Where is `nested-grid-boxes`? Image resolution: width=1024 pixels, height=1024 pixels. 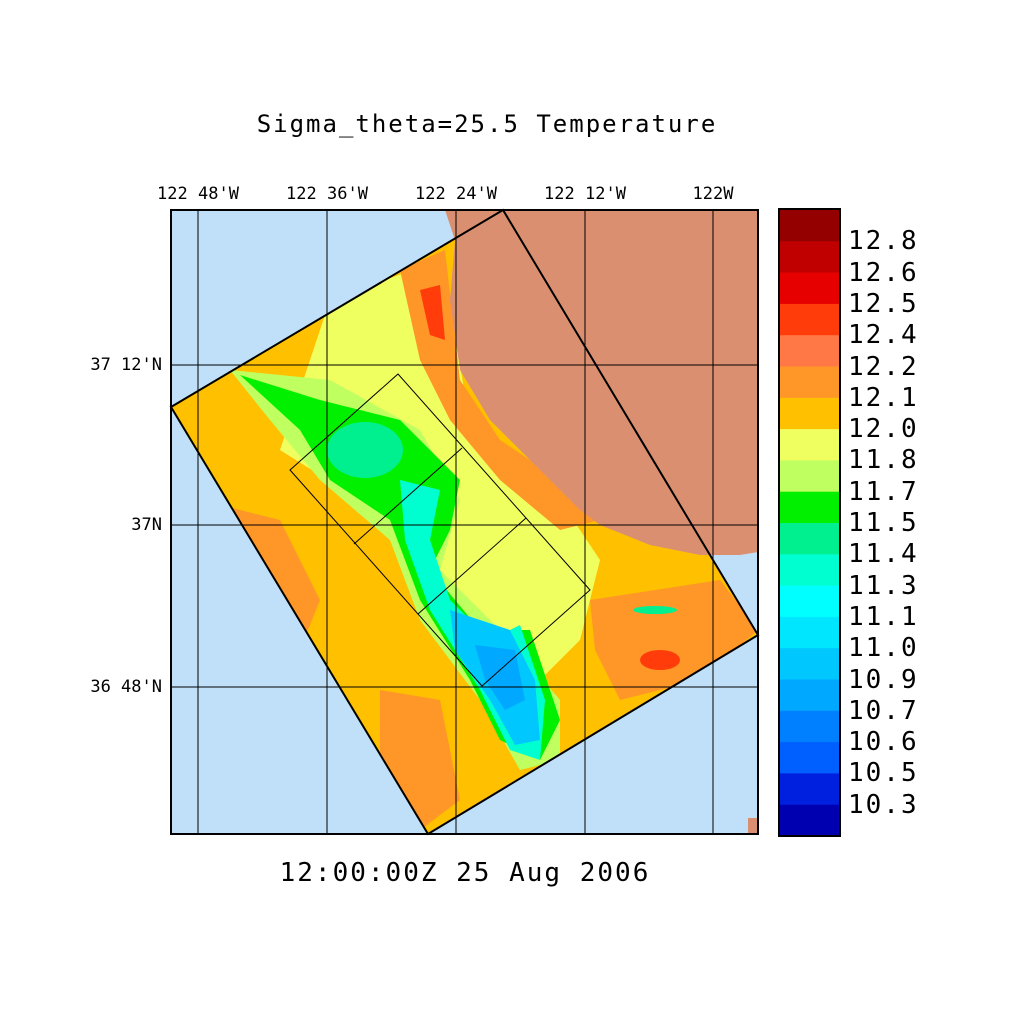
nested-grid-boxes is located at coordinates (440, 530).